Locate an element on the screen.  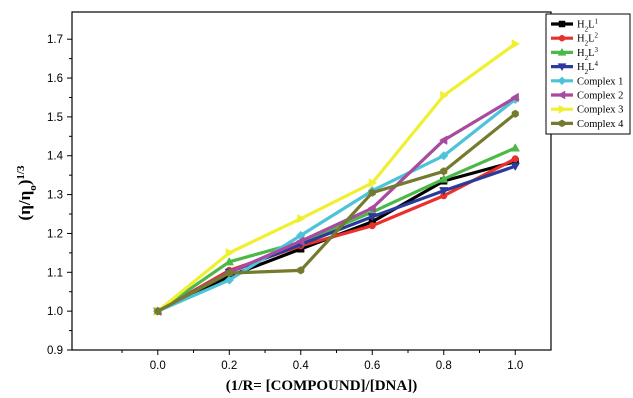
y-axis-label: (η/ηo)1/3 is located at coordinates (27, 192).